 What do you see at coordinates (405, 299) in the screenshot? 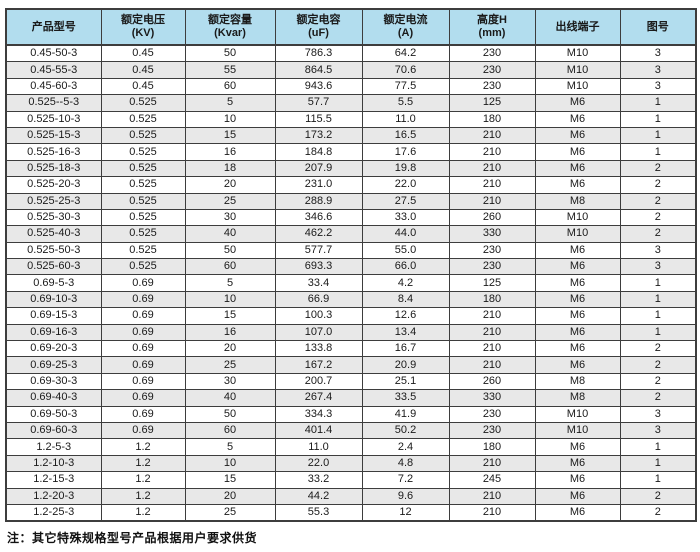
I see `table-cell: 8.4` at bounding box center [405, 299].